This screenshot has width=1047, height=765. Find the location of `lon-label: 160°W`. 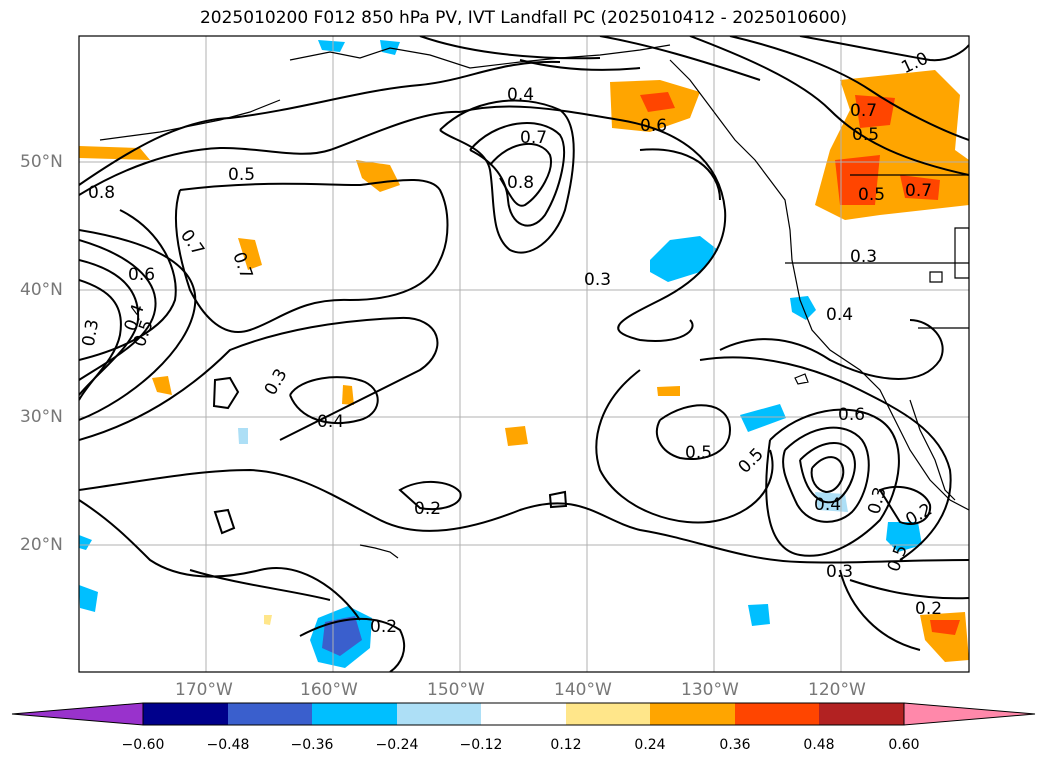

lon-label: 160°W is located at coordinates (329, 690).